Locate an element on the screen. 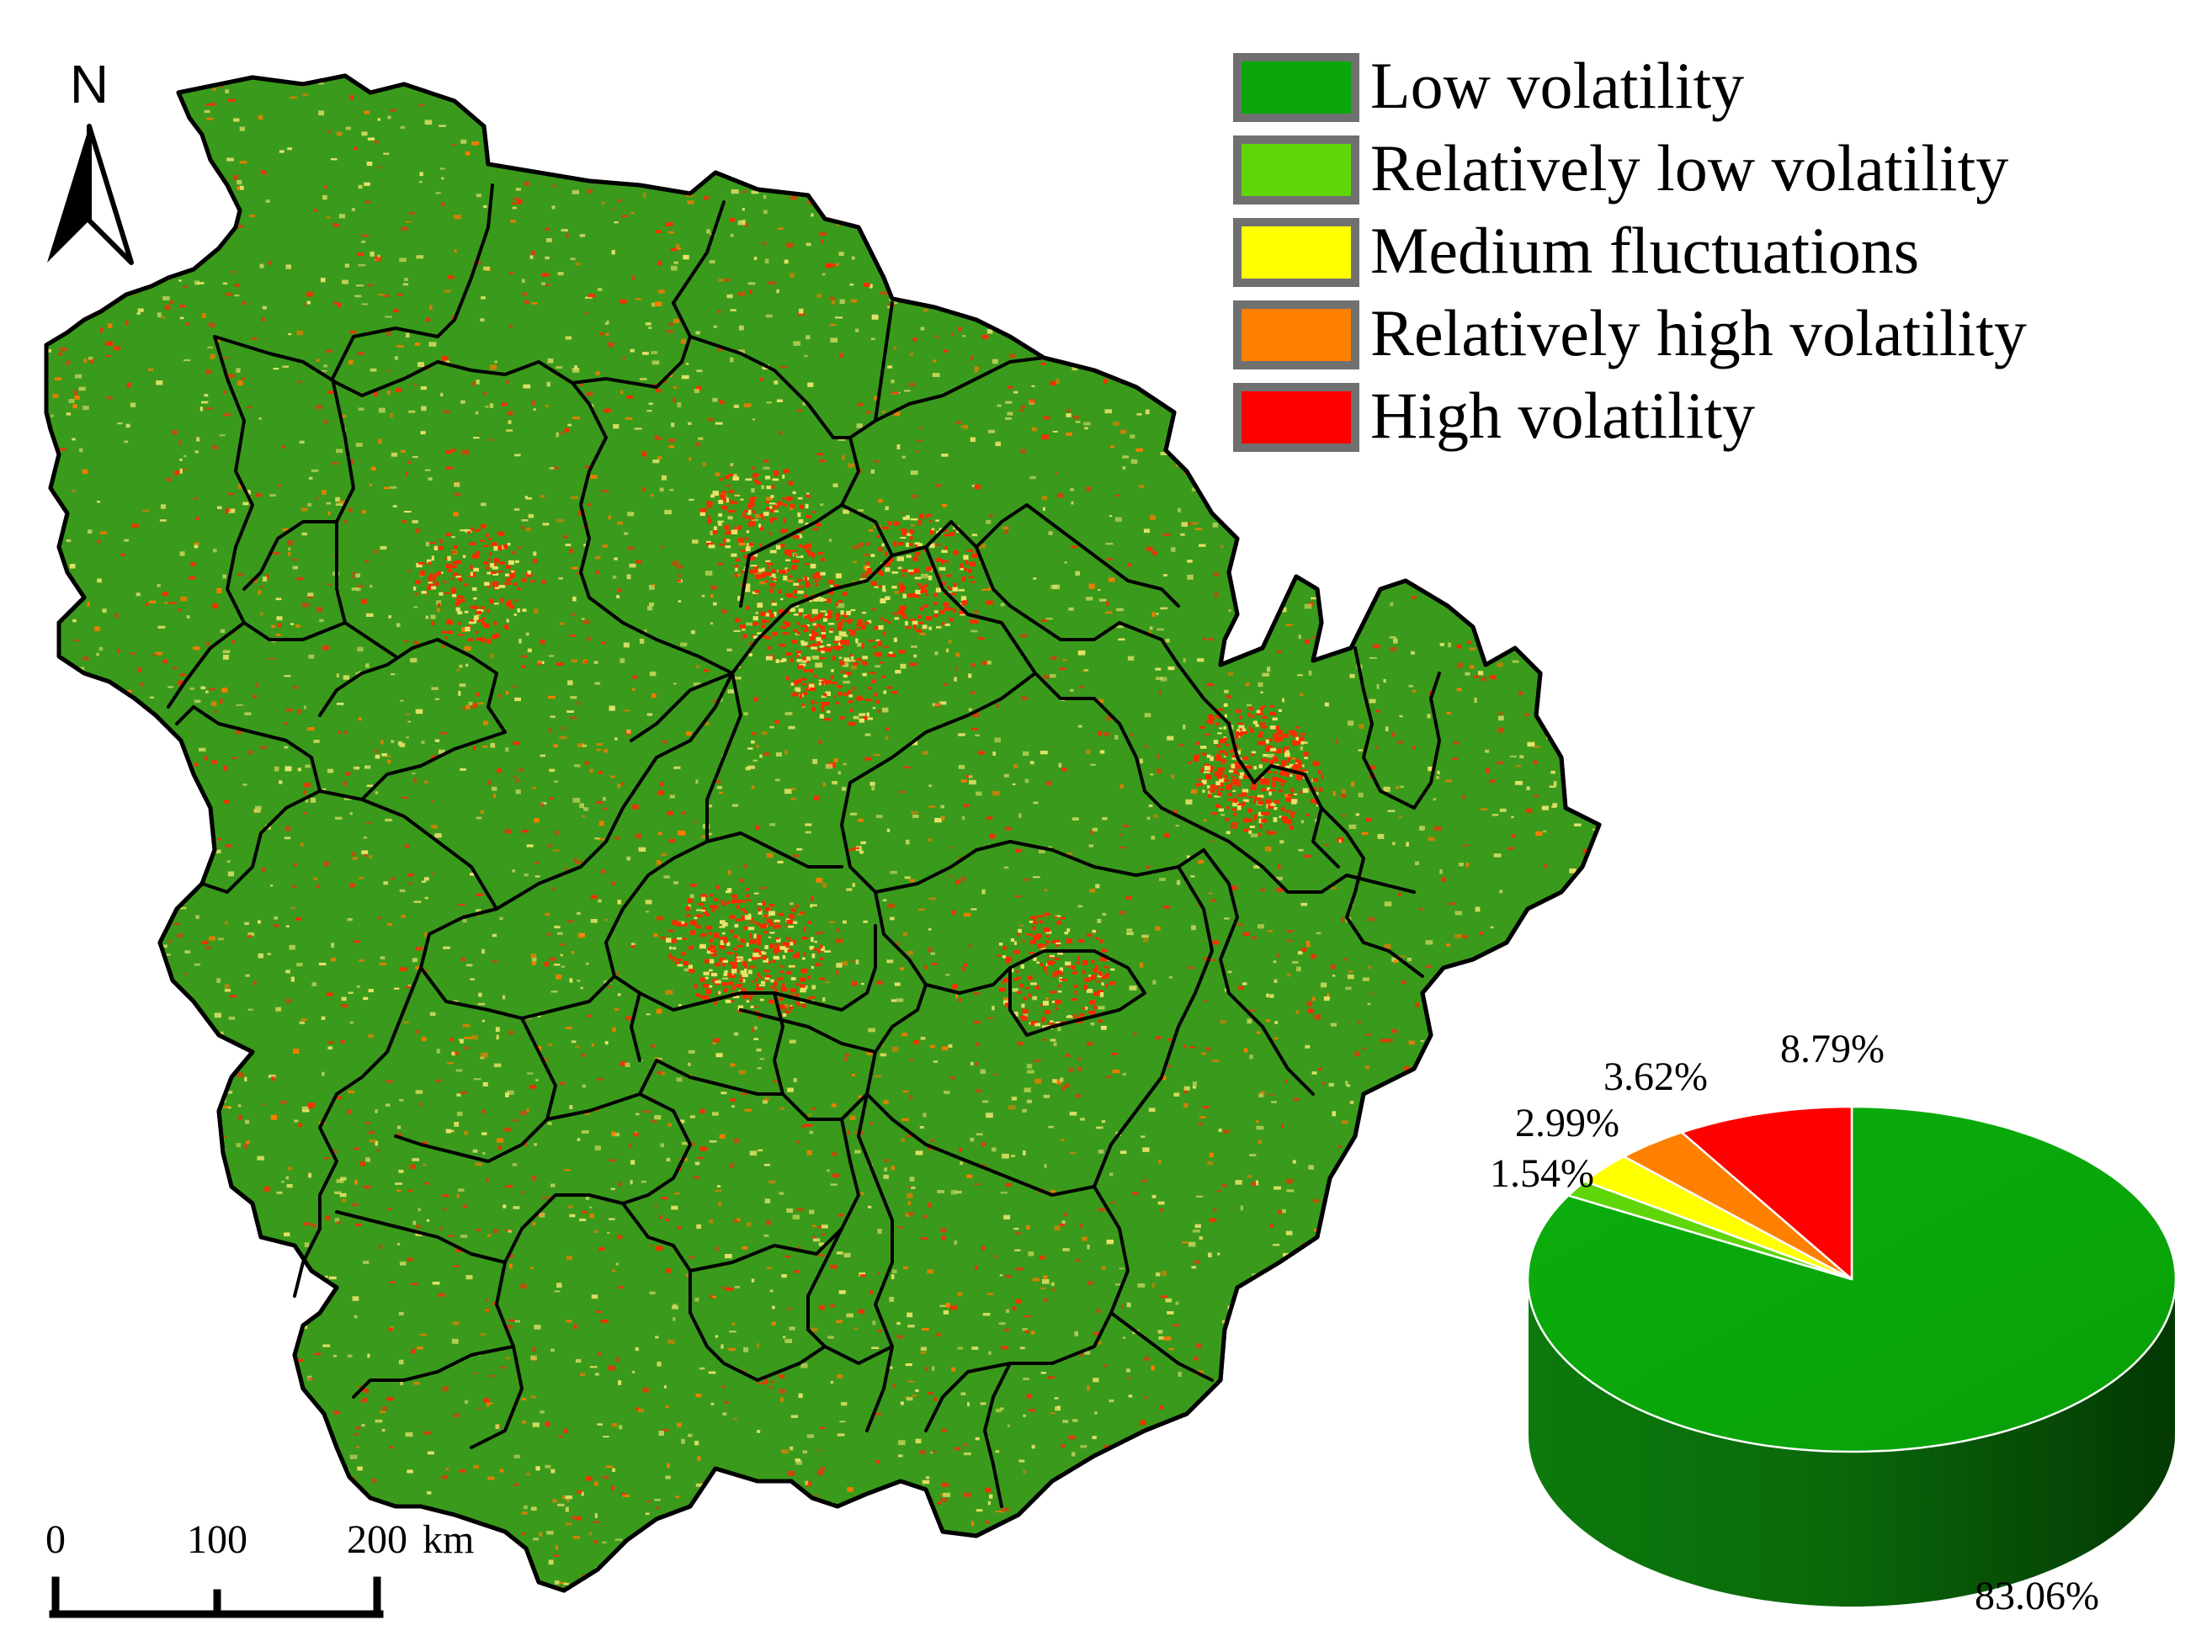  scale-tick-100: 100 is located at coordinates (217, 1539).